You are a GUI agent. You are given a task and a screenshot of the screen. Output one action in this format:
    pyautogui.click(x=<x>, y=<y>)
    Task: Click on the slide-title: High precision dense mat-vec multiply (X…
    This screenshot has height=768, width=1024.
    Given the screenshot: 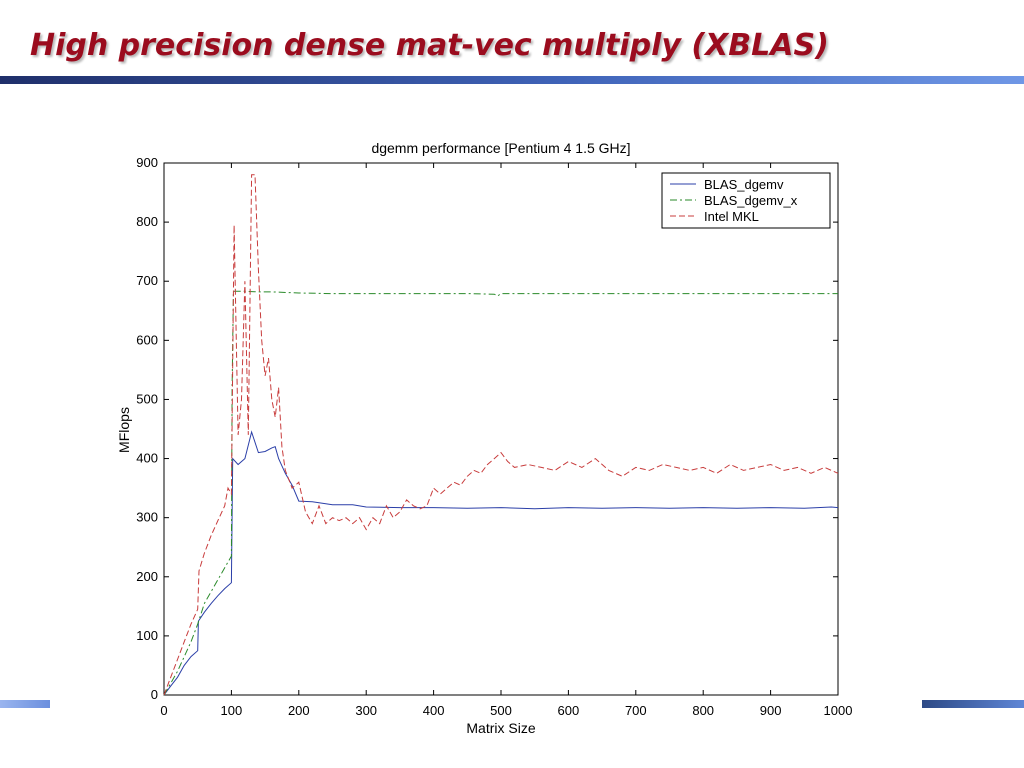 What is the action you would take?
    pyautogui.click(x=429, y=45)
    